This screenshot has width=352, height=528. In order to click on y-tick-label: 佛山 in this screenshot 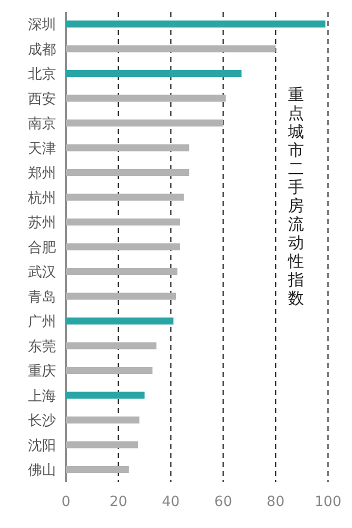, I will do `click(42, 470)`.